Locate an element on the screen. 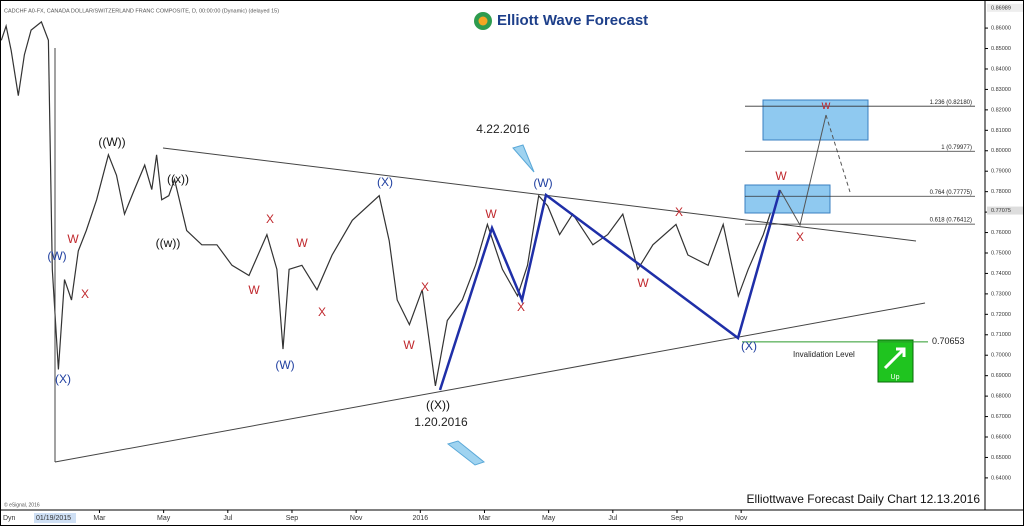  projection is located at coordinates (803, 170).